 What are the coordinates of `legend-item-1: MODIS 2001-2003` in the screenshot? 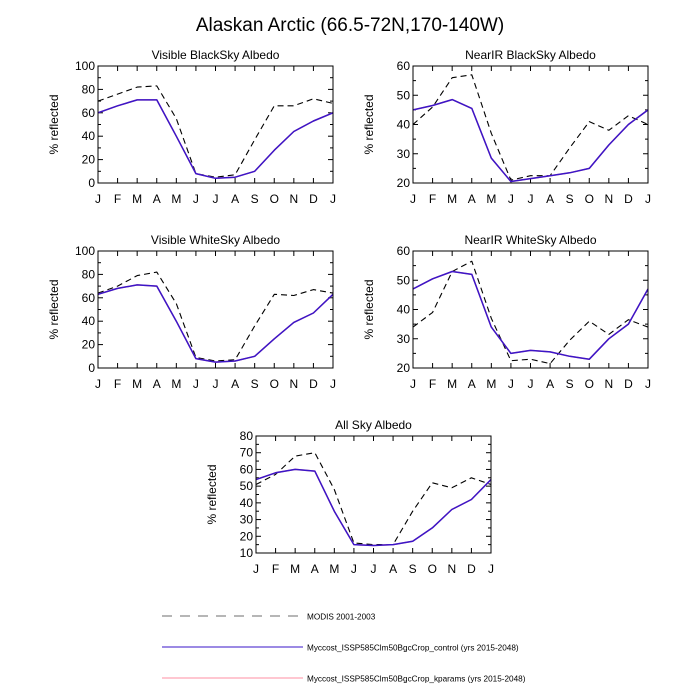 It's located at (269, 617).